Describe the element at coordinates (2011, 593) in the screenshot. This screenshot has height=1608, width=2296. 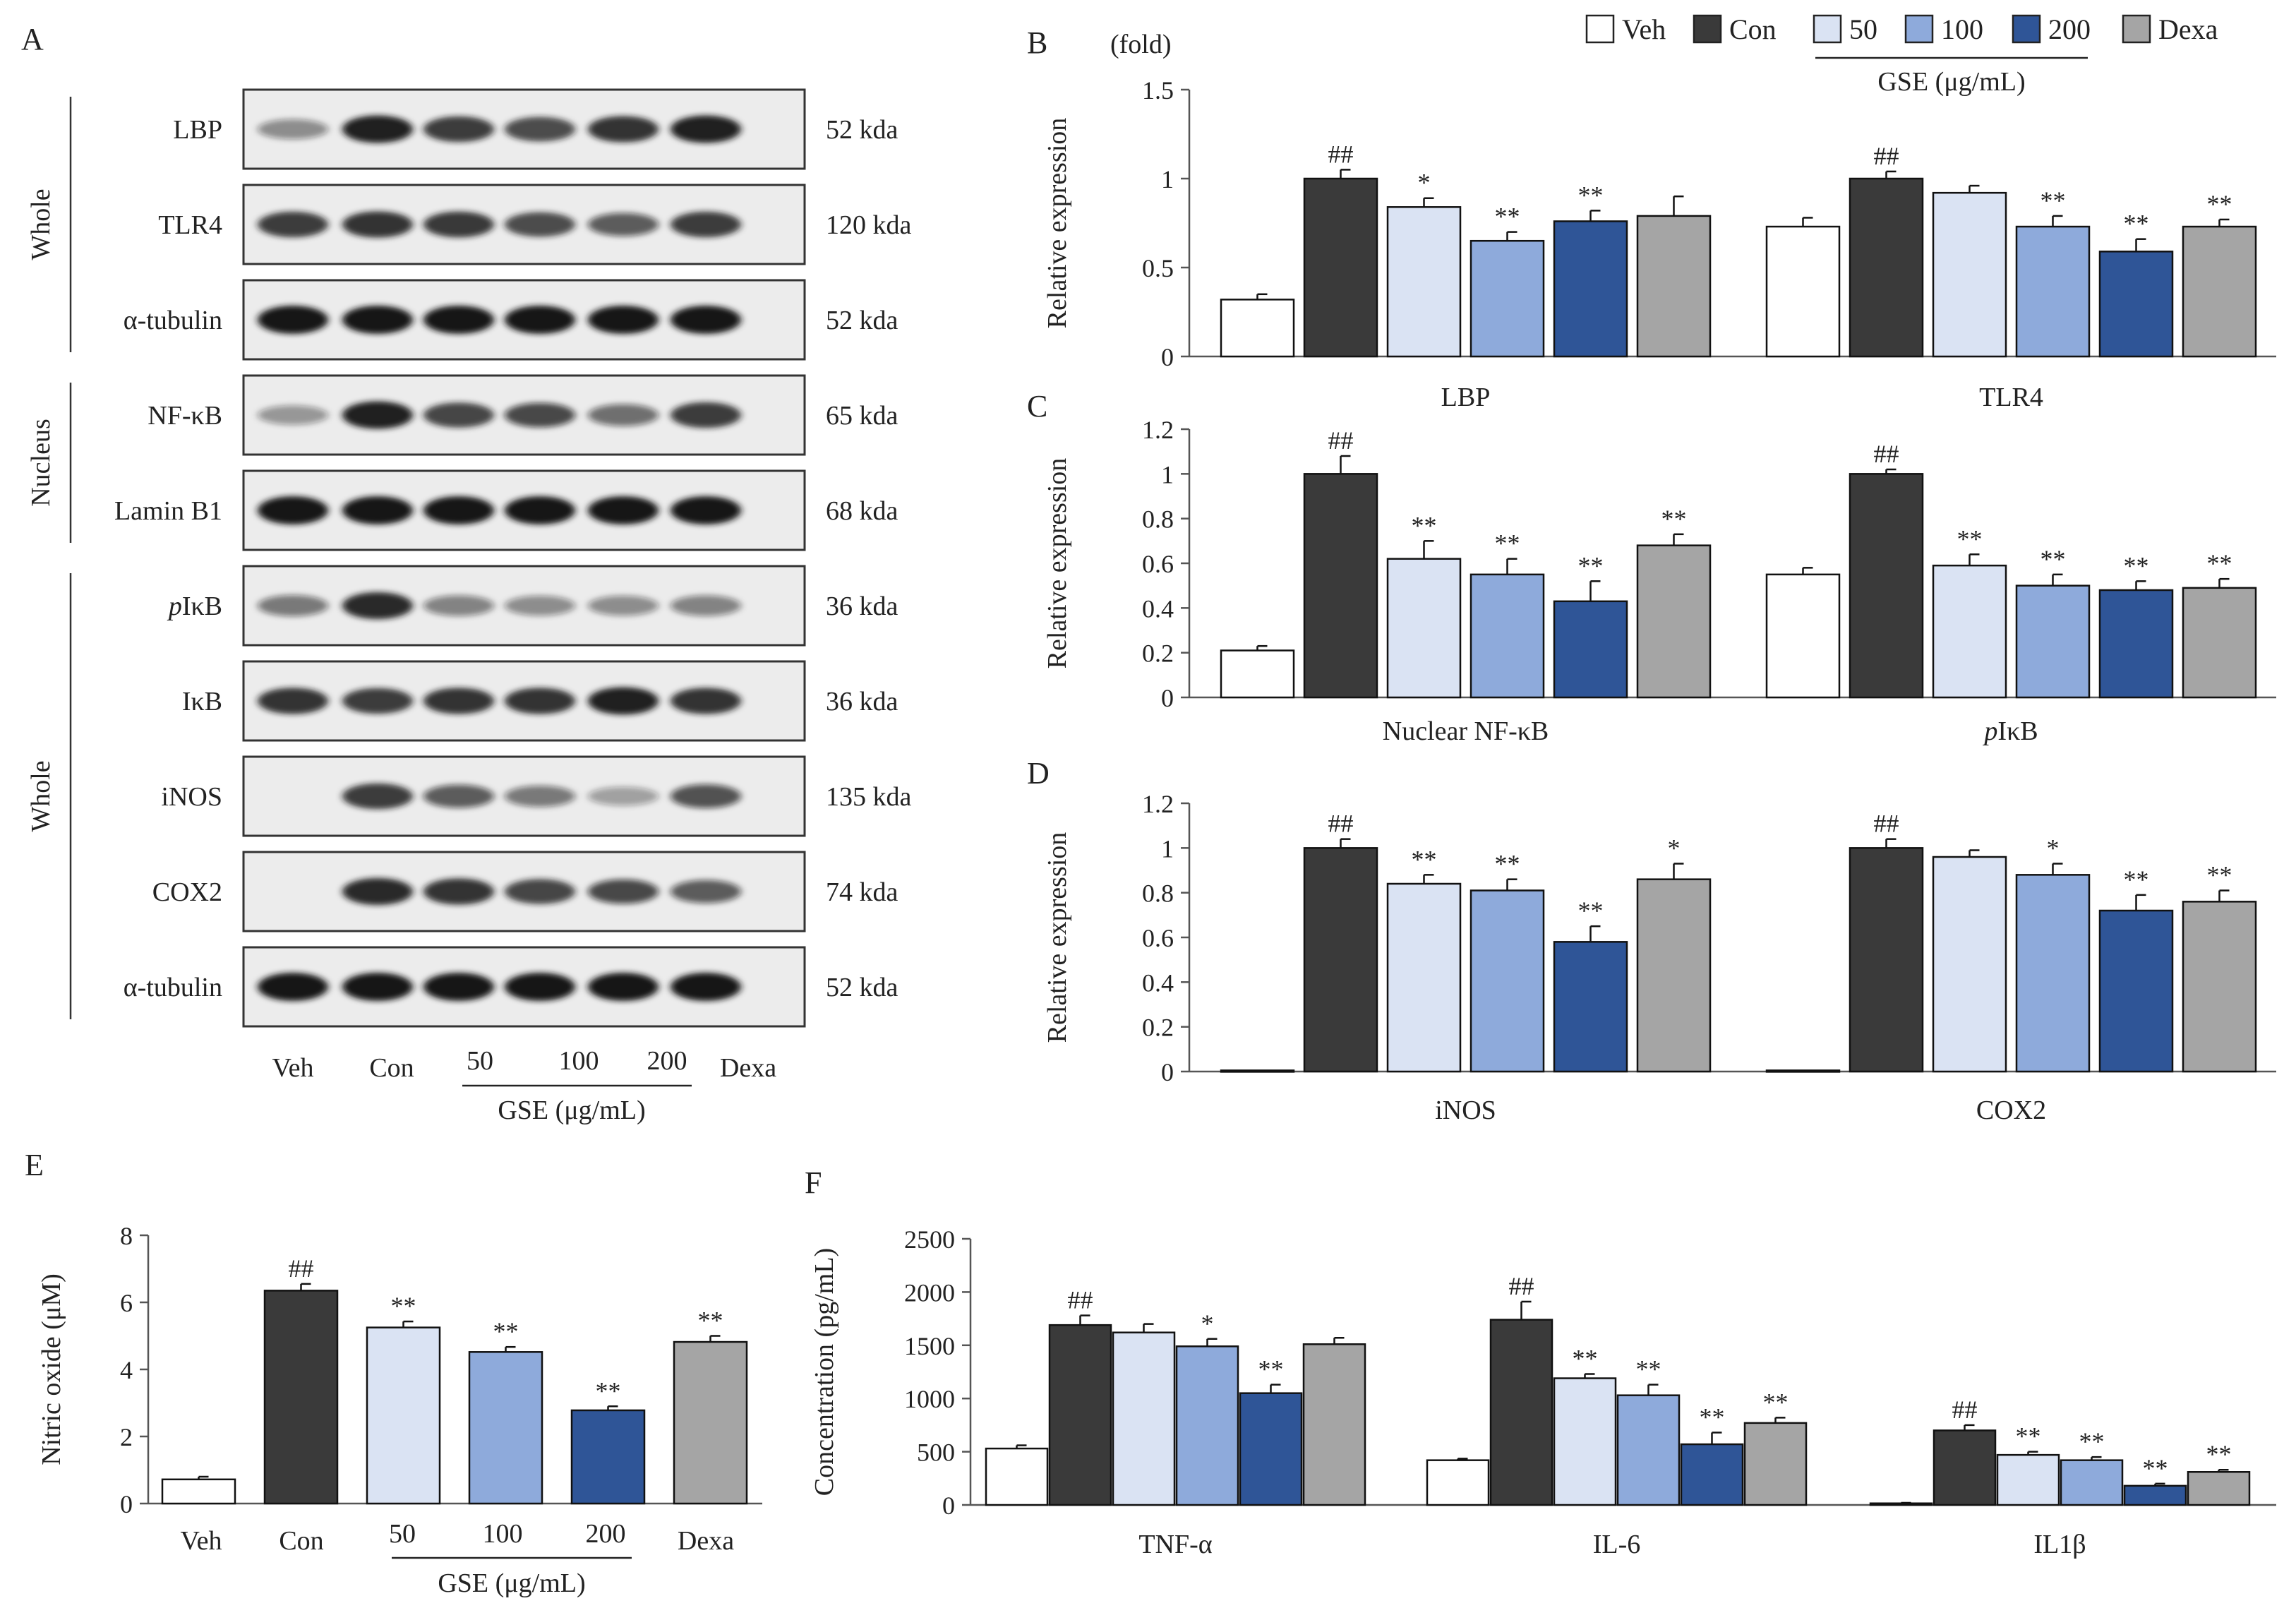
I see `bar-group: ## ** ** ** ** pIκB` at that location.